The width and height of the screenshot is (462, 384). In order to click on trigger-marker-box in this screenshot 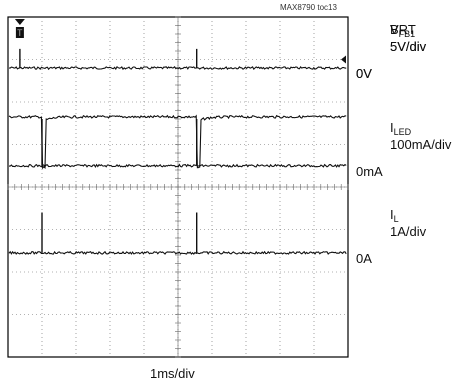, I will do `click(19, 32)`.